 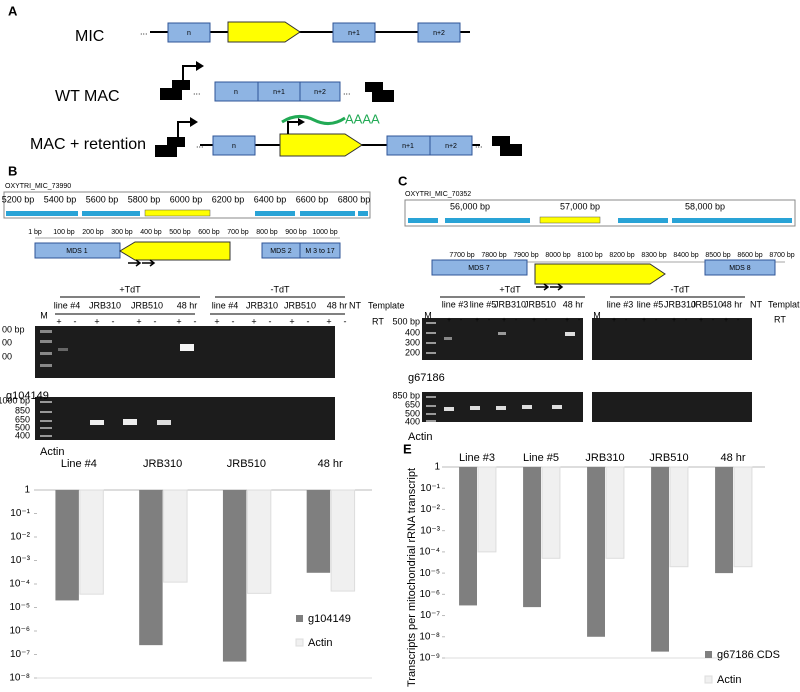 What do you see at coordinates (22, 419) in the screenshot?
I see `ladder-label: 650` at bounding box center [22, 419].